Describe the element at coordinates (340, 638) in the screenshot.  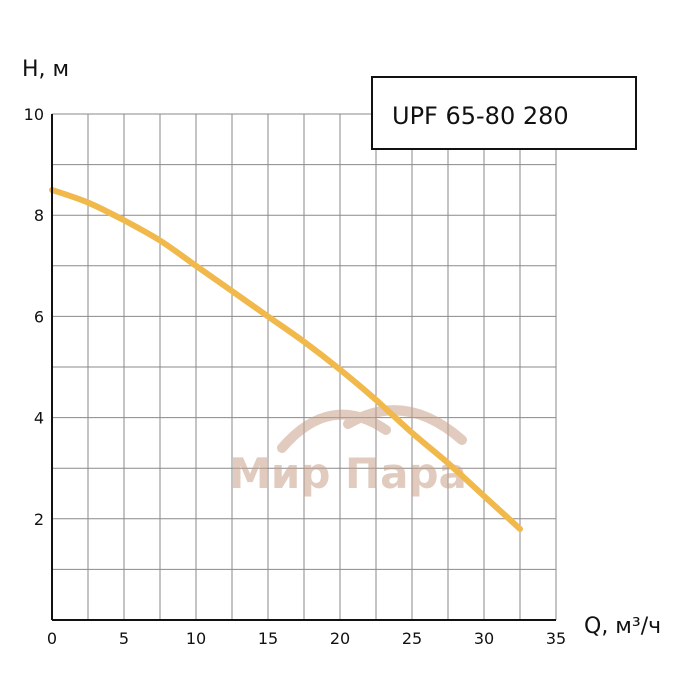
I see `x-tick-label: 20` at that location.